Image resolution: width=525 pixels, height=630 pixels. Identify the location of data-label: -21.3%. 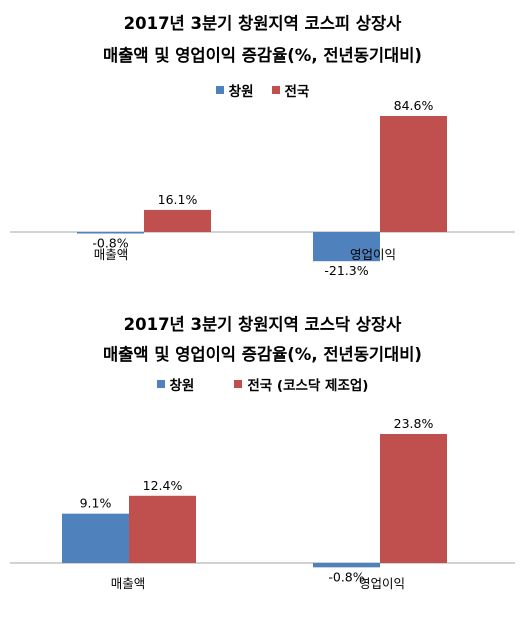
(346, 270).